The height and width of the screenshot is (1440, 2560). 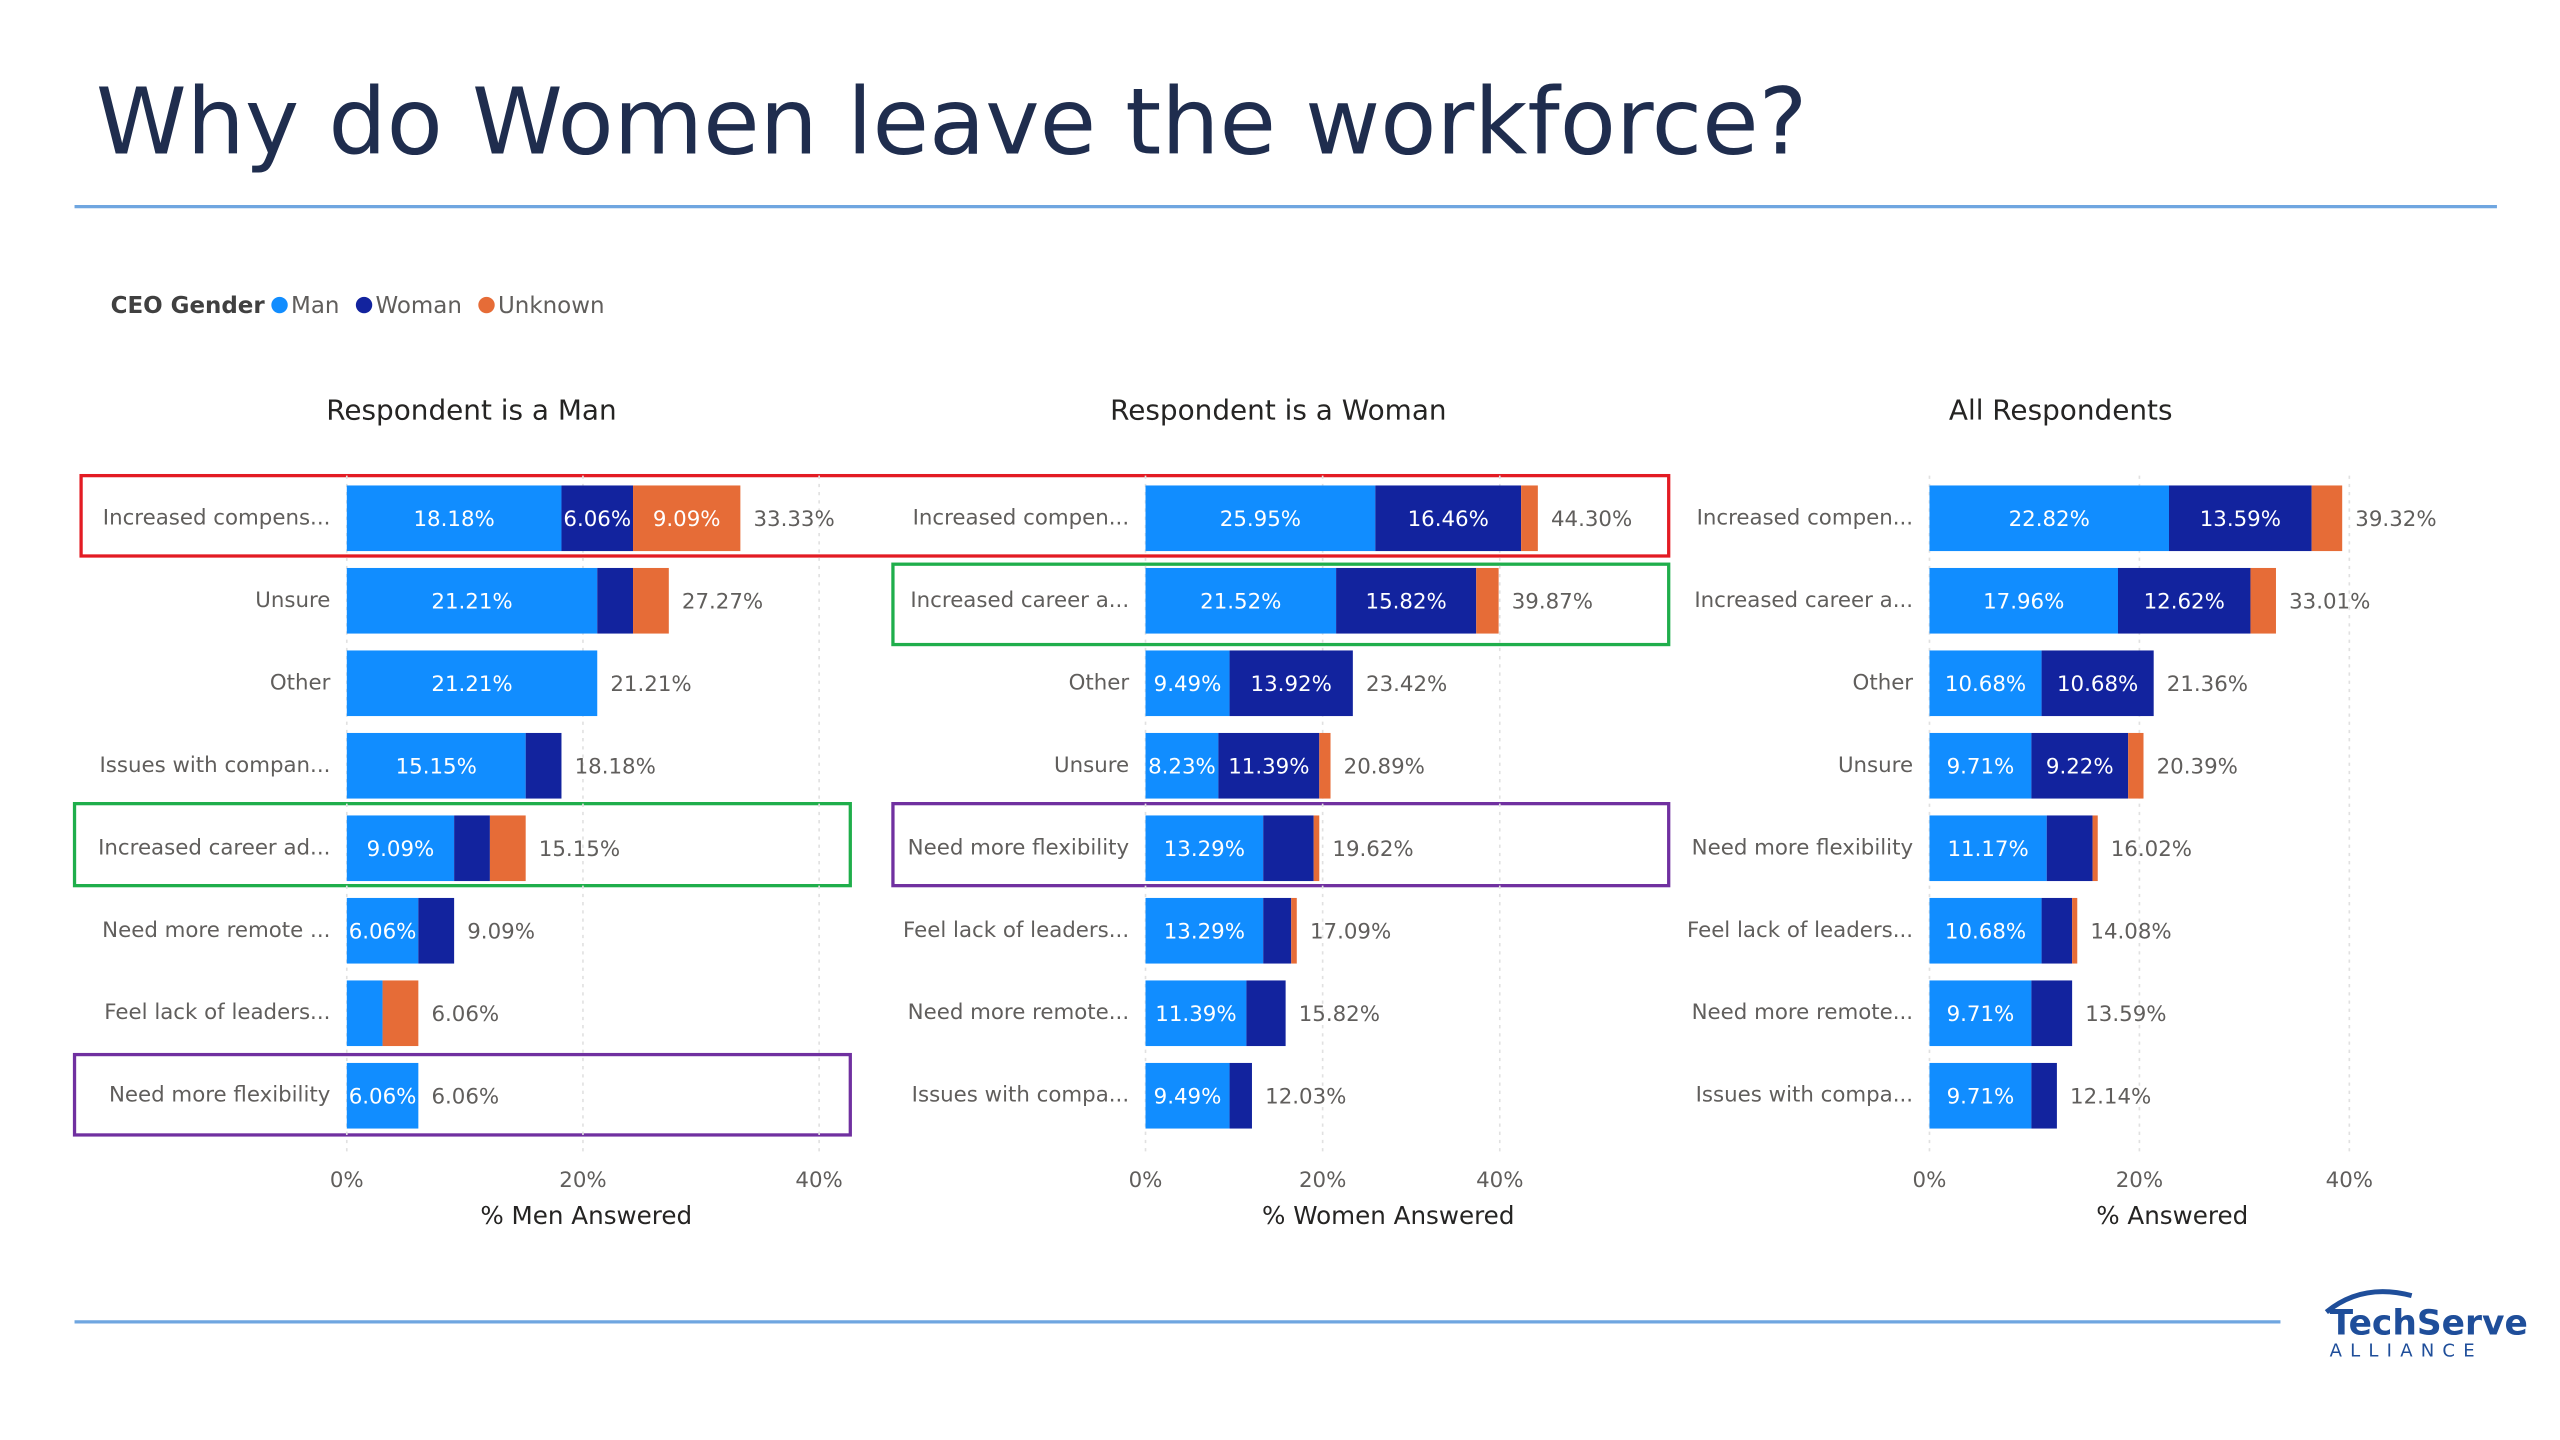 I want to click on legend-marker, so click(x=486, y=305).